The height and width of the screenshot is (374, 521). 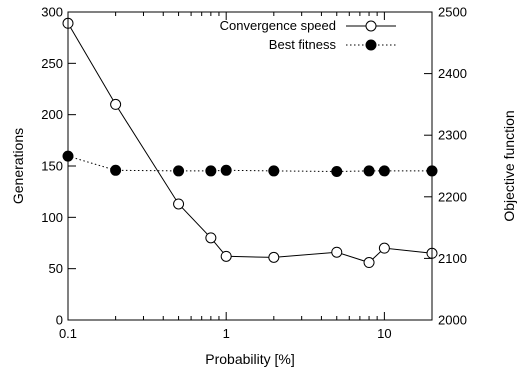 I want to click on series-line-best-fitness, so click(x=249, y=164).